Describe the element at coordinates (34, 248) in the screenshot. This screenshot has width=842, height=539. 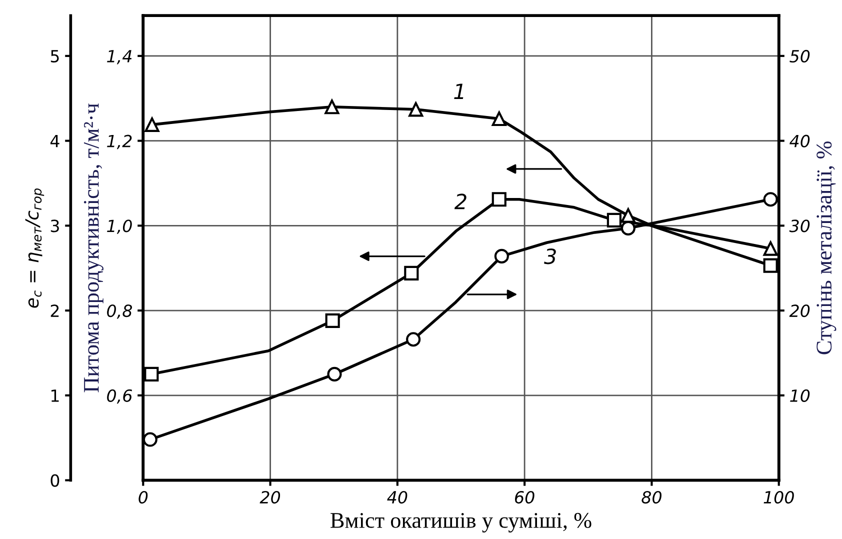
I see `y3-axis-title: e$_{c}$ = η$_{мет}$/c$_{гор}$` at that location.